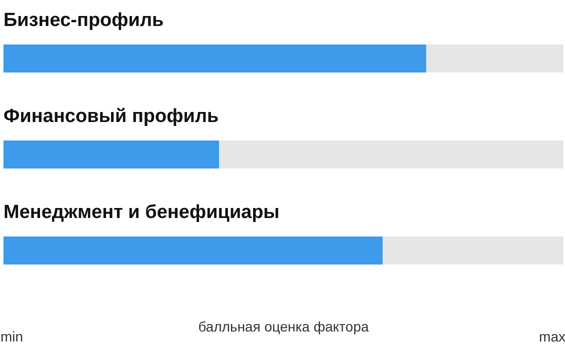 The width and height of the screenshot is (565, 351). I want to click on y-tick-label: Финансовый профиль, so click(111, 116).